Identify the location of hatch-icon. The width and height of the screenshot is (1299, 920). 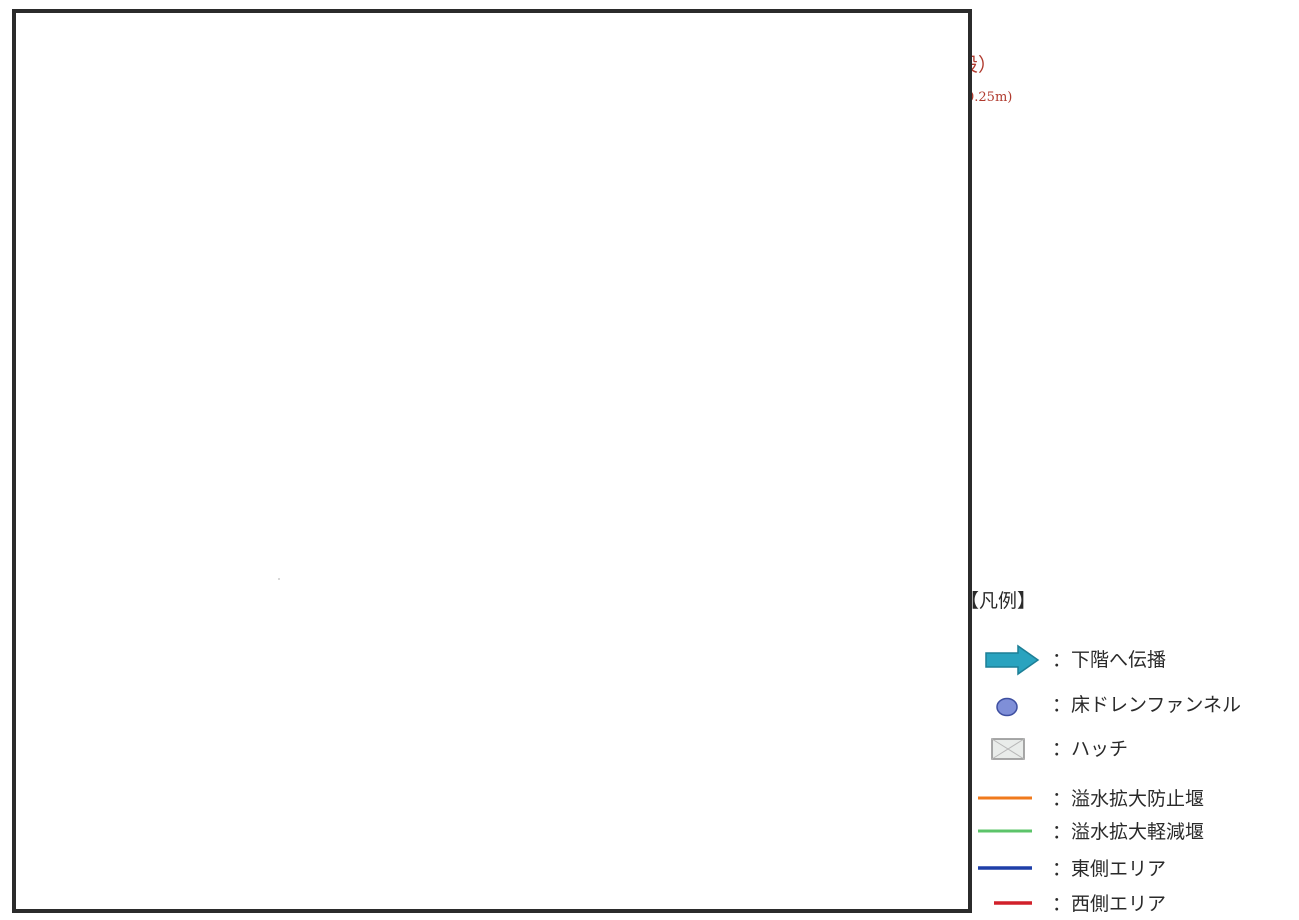
(1008, 749).